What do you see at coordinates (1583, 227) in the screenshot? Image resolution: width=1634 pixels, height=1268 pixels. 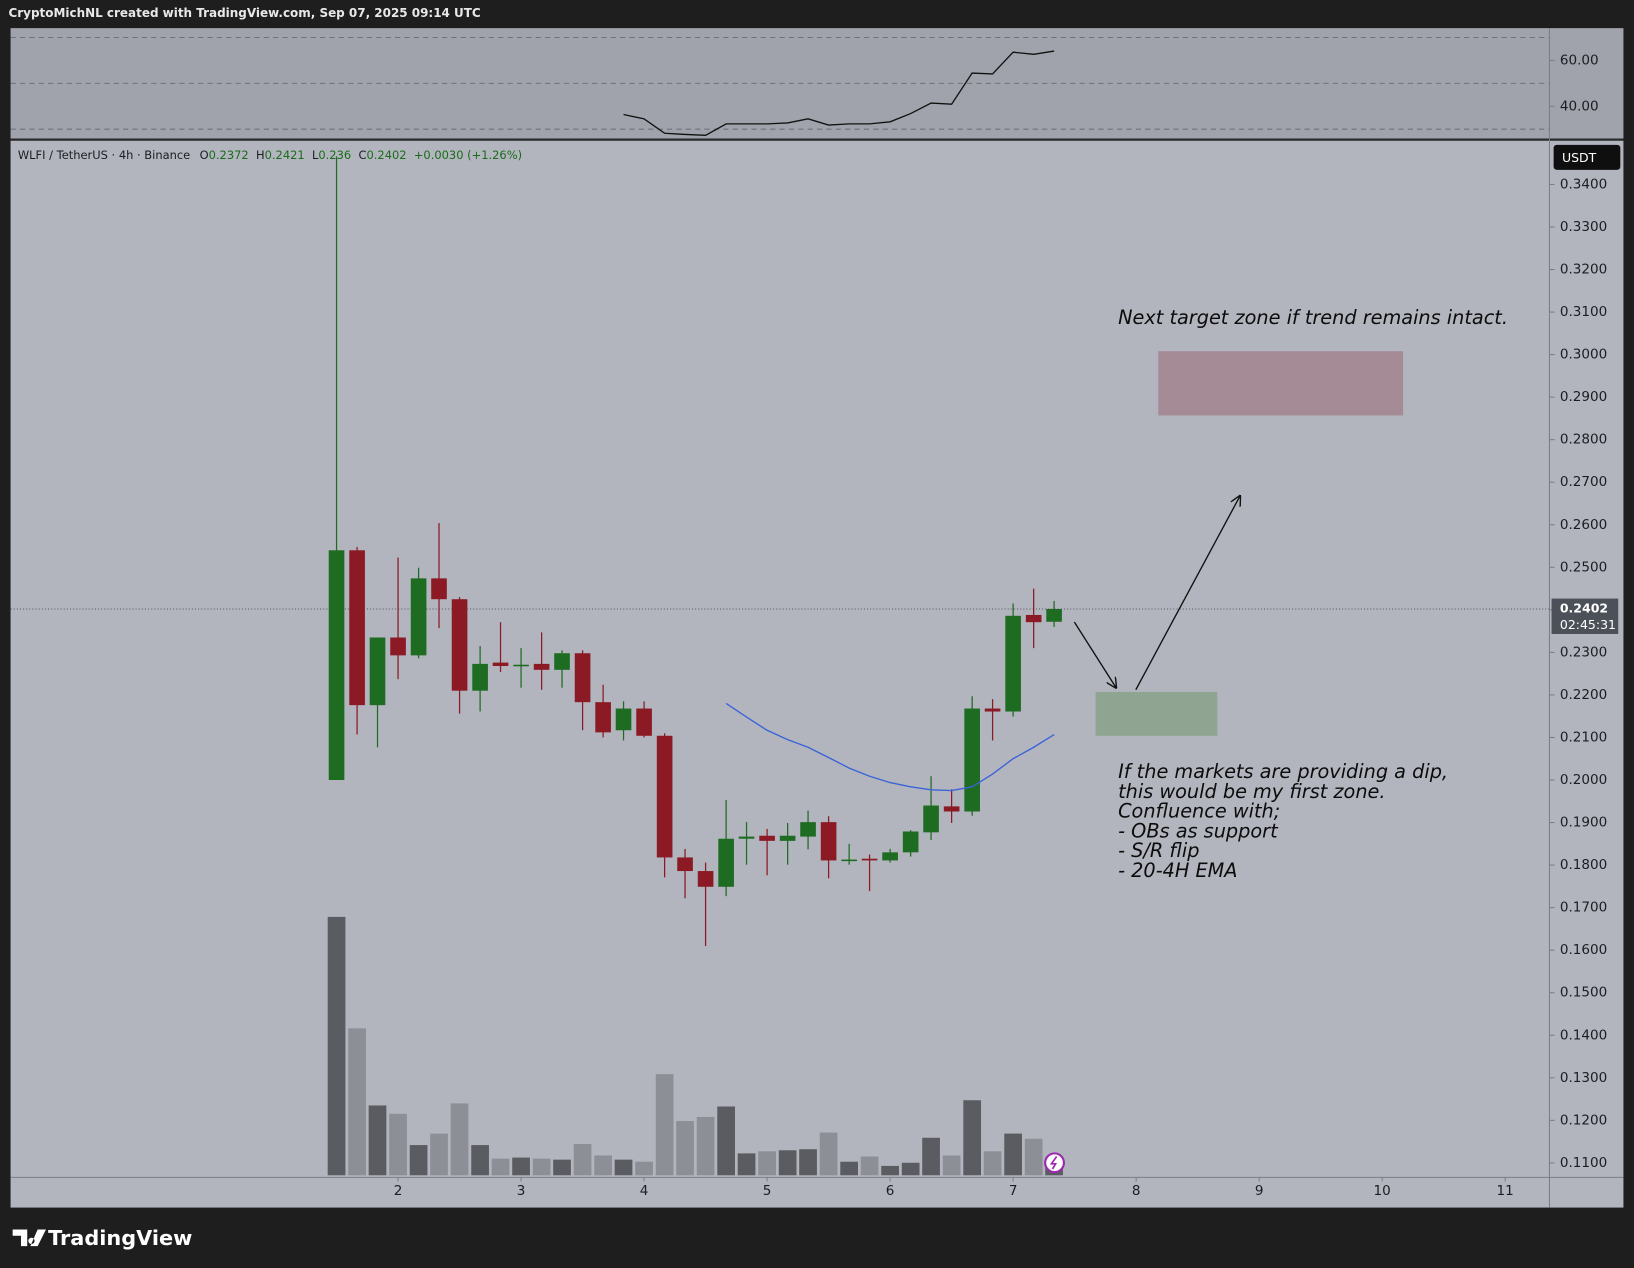 I see `y-tick-label: 0.3300` at bounding box center [1583, 227].